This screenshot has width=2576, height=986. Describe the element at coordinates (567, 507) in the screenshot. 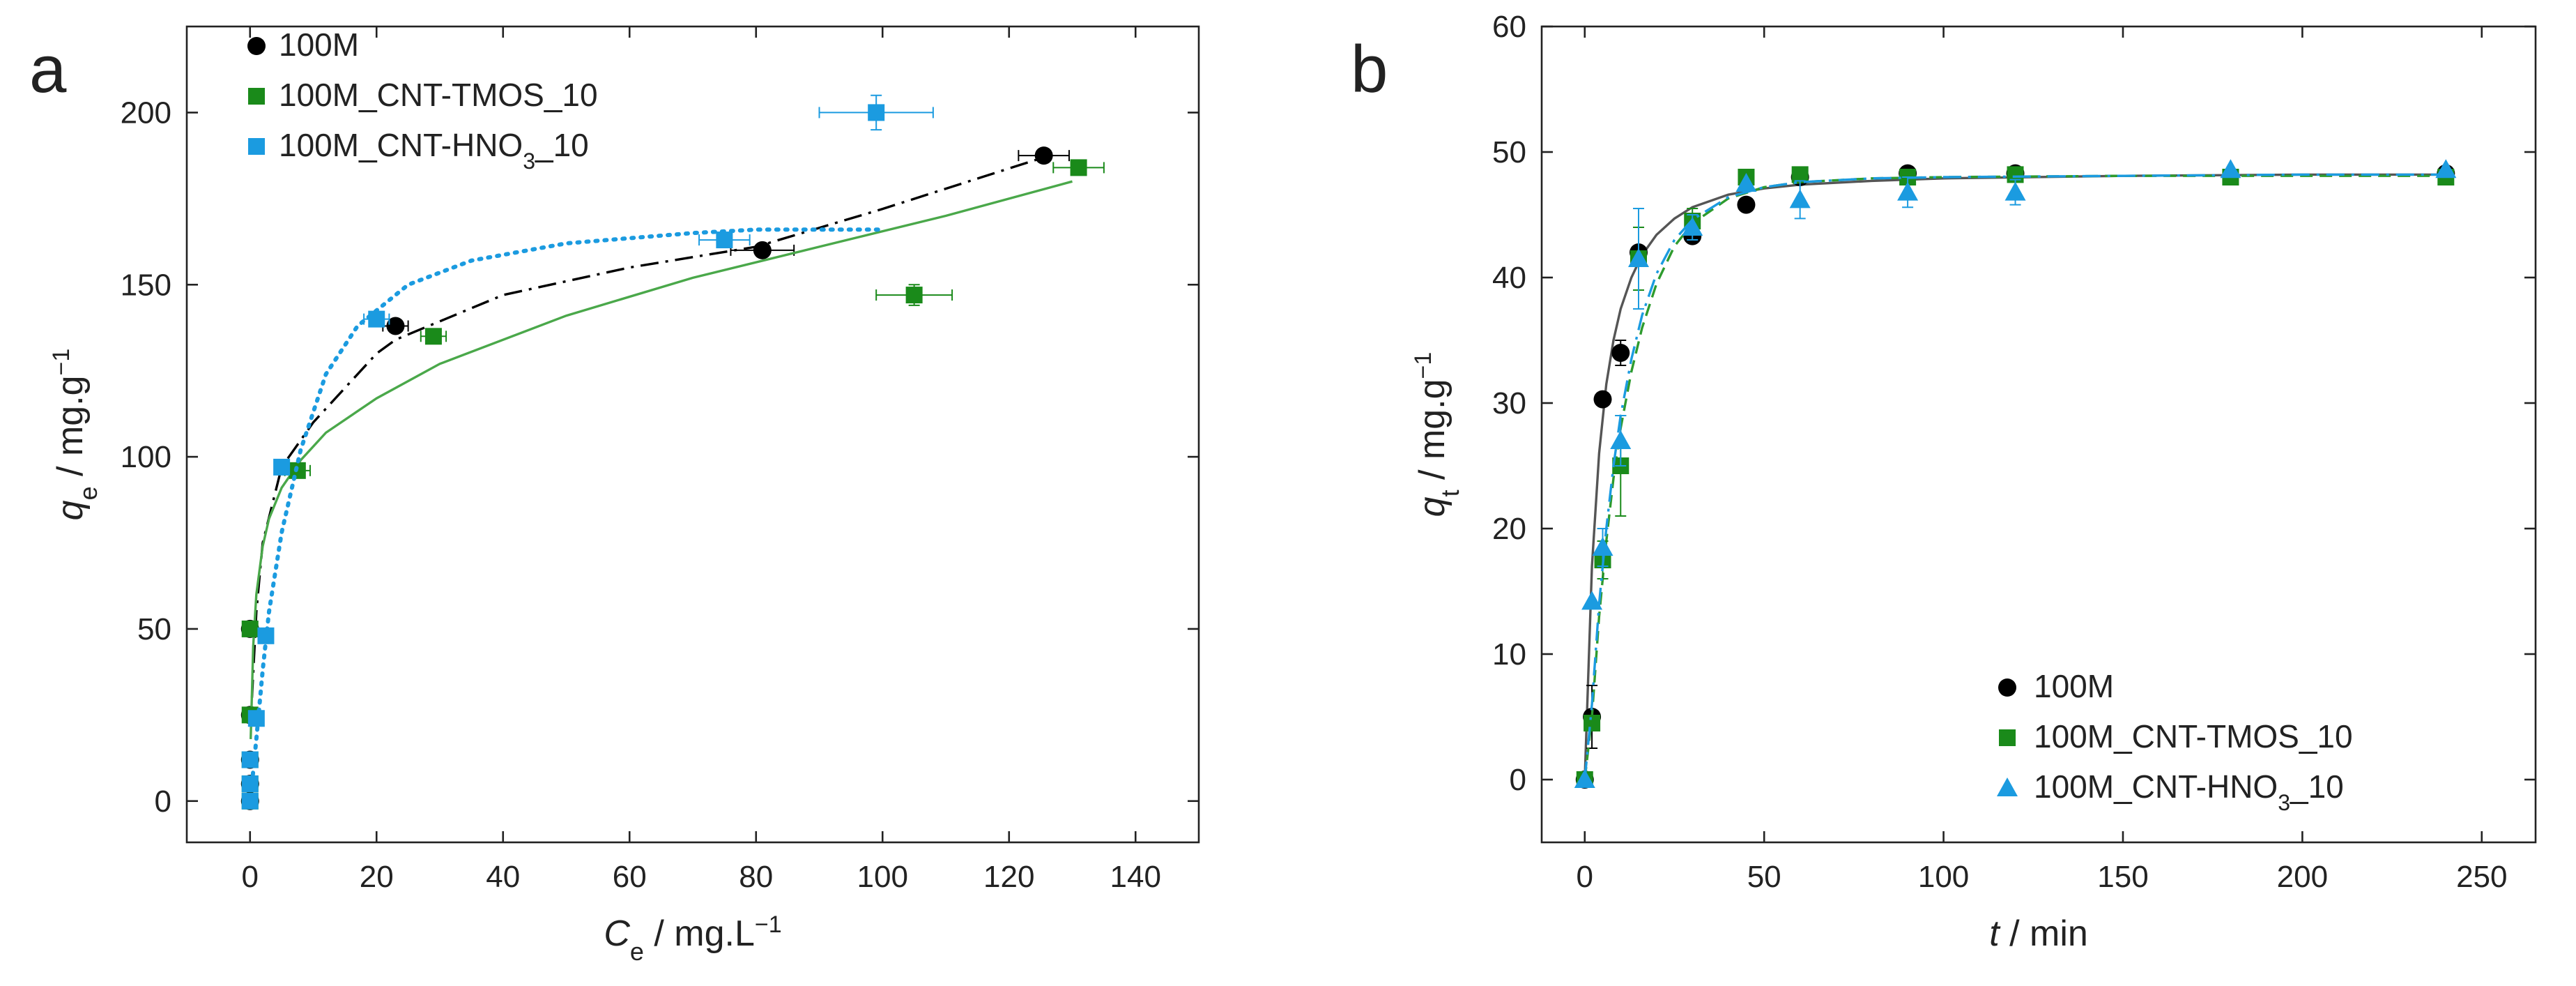

I see `fit-line` at that location.